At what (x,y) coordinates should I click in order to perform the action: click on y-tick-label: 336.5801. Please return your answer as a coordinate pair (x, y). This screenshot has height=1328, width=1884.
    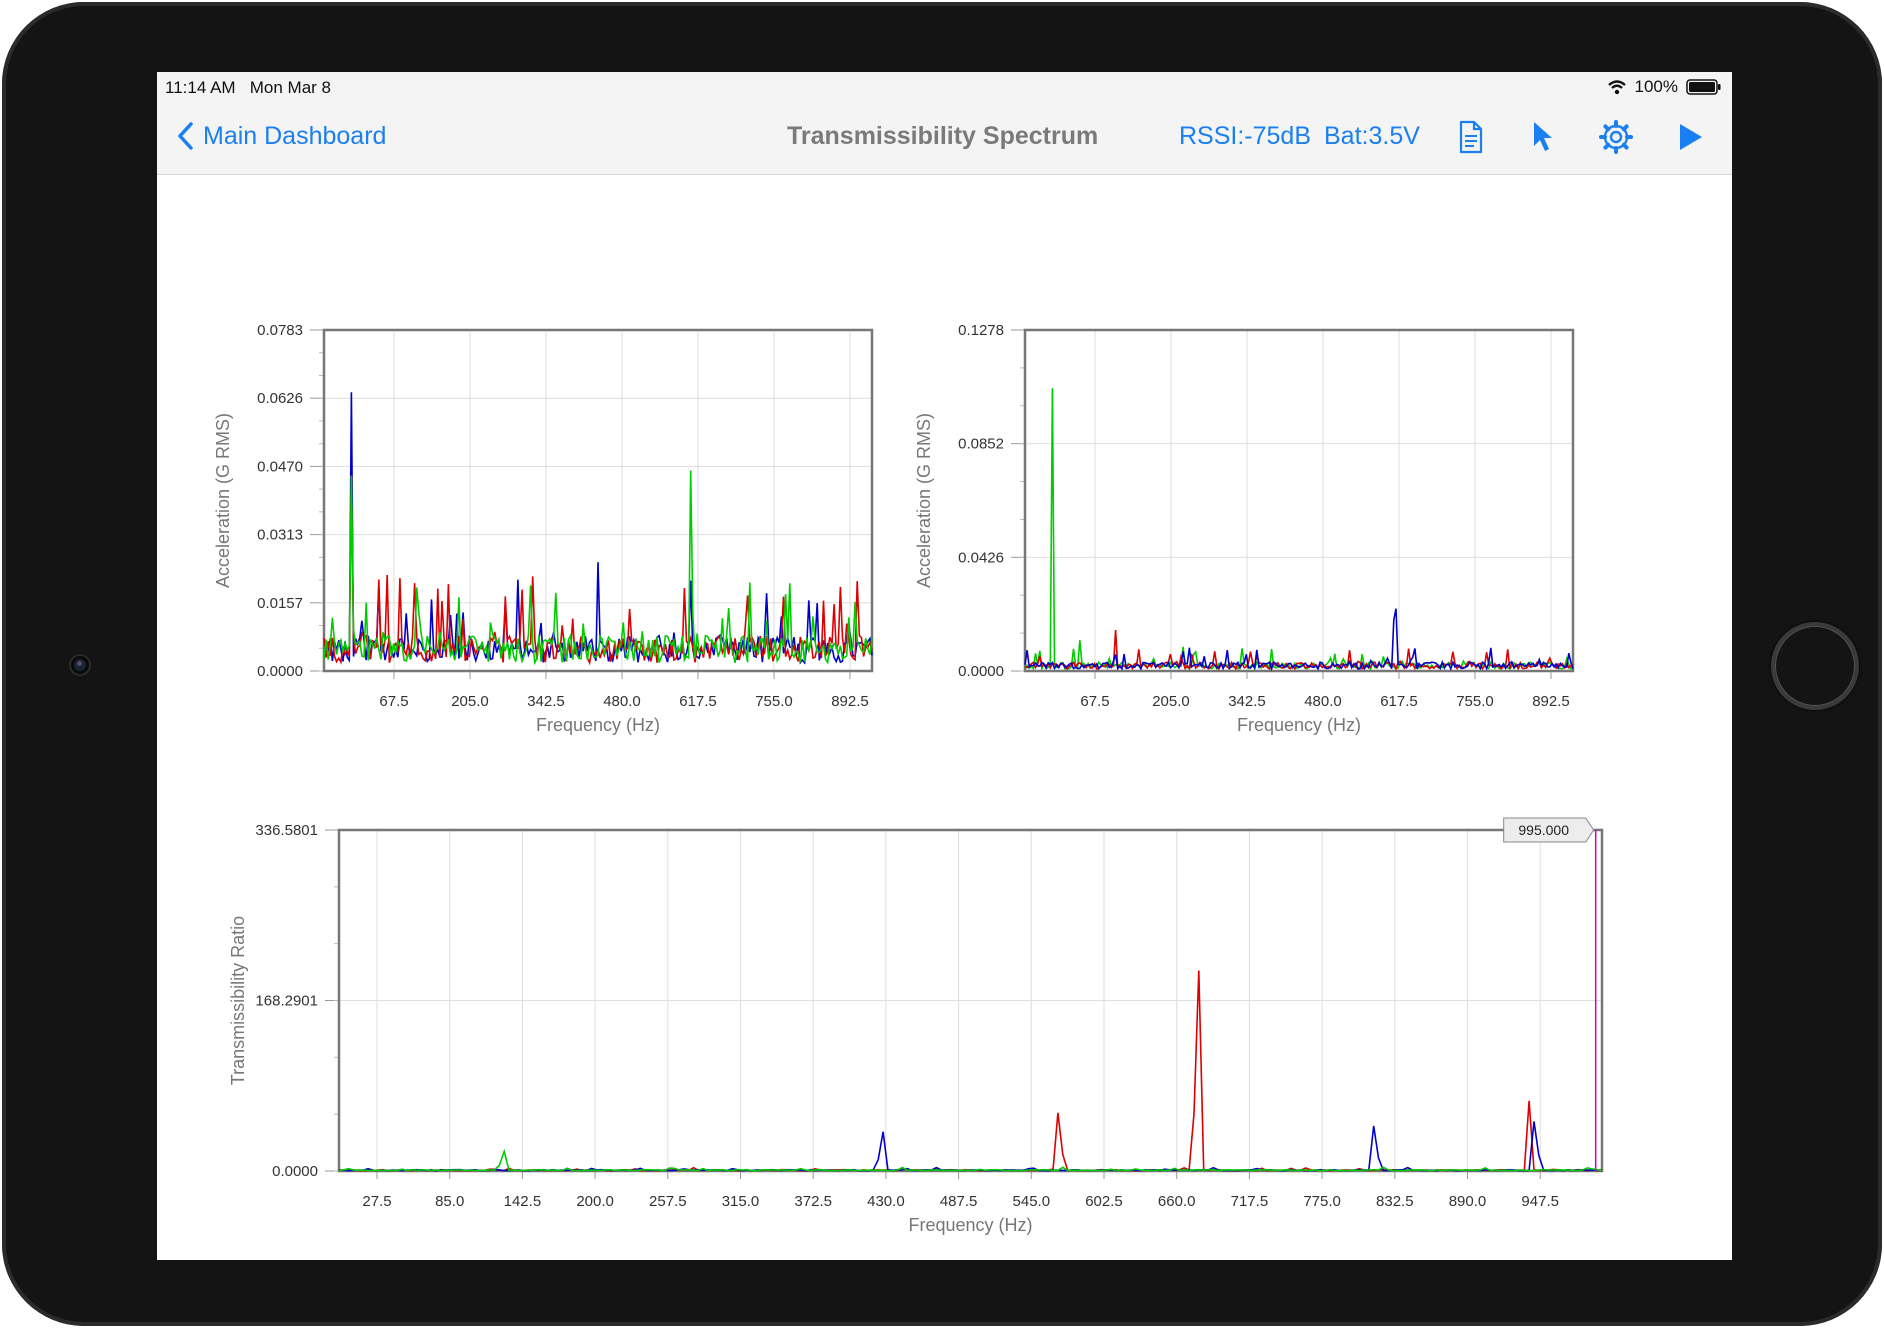
    Looking at the image, I should click on (286, 830).